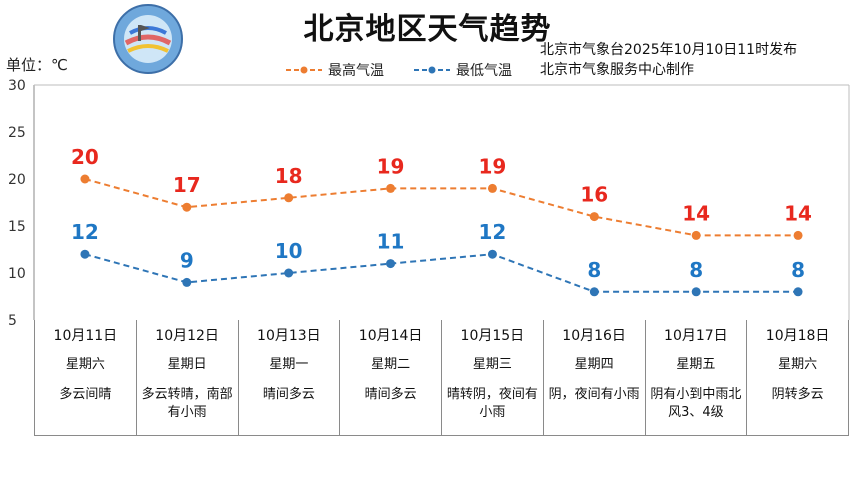 The image size is (855, 483). Describe the element at coordinates (696, 364) in the screenshot. I see `day-weekday: 星期五` at that location.